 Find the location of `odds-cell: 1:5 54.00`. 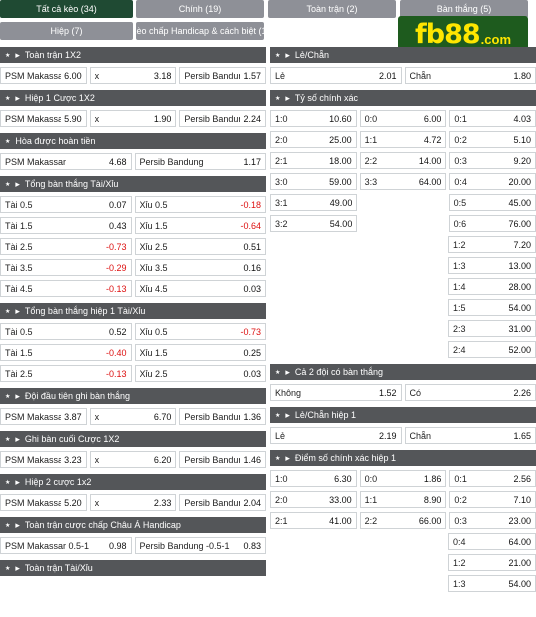

odds-cell: 1:5 54.00 is located at coordinates (492, 307).